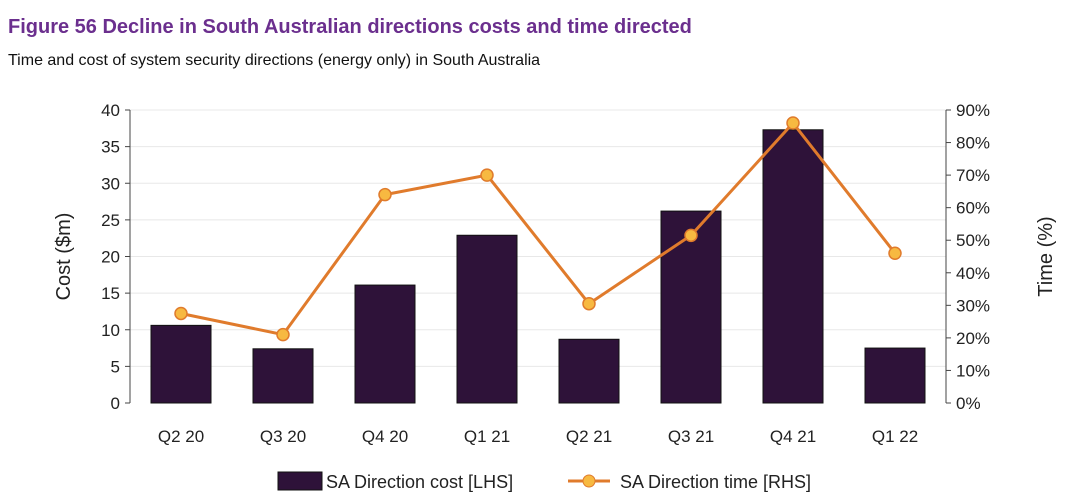  Describe the element at coordinates (115, 366) in the screenshot. I see `y-tick-label: 5` at that location.